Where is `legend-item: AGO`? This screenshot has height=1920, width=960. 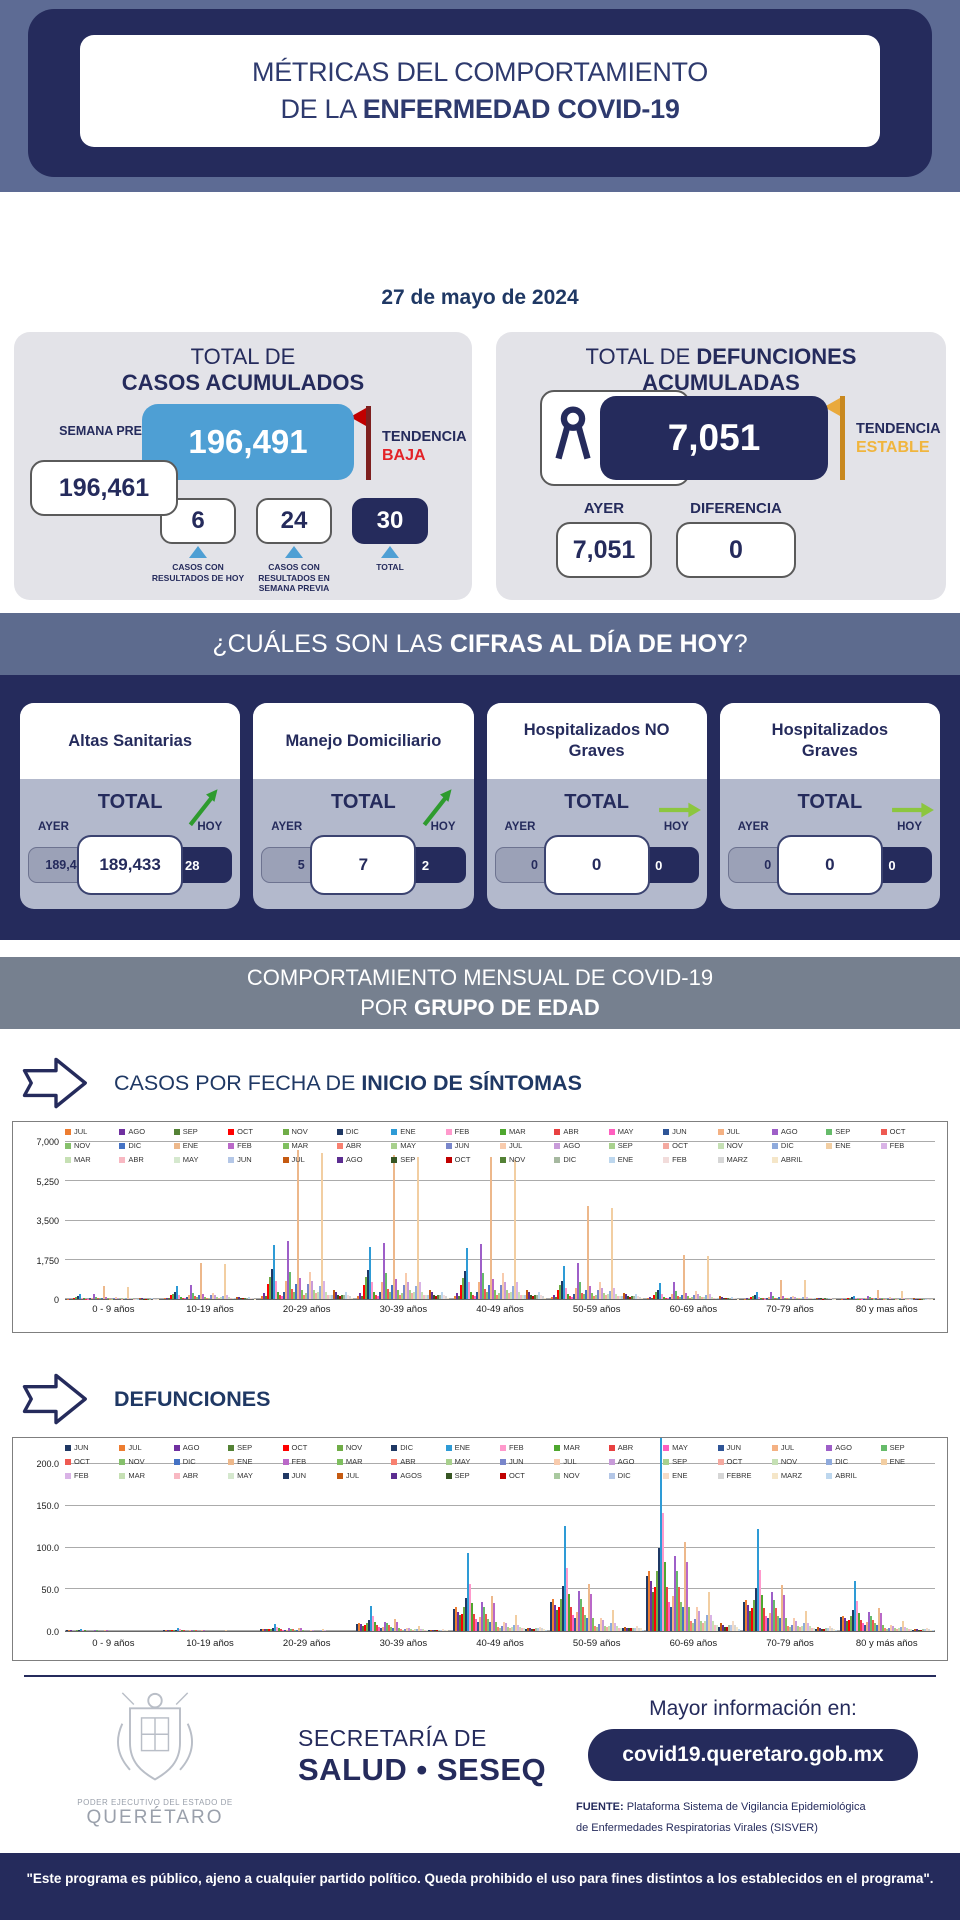
legend-item: AGO is located at coordinates (853, 1447).